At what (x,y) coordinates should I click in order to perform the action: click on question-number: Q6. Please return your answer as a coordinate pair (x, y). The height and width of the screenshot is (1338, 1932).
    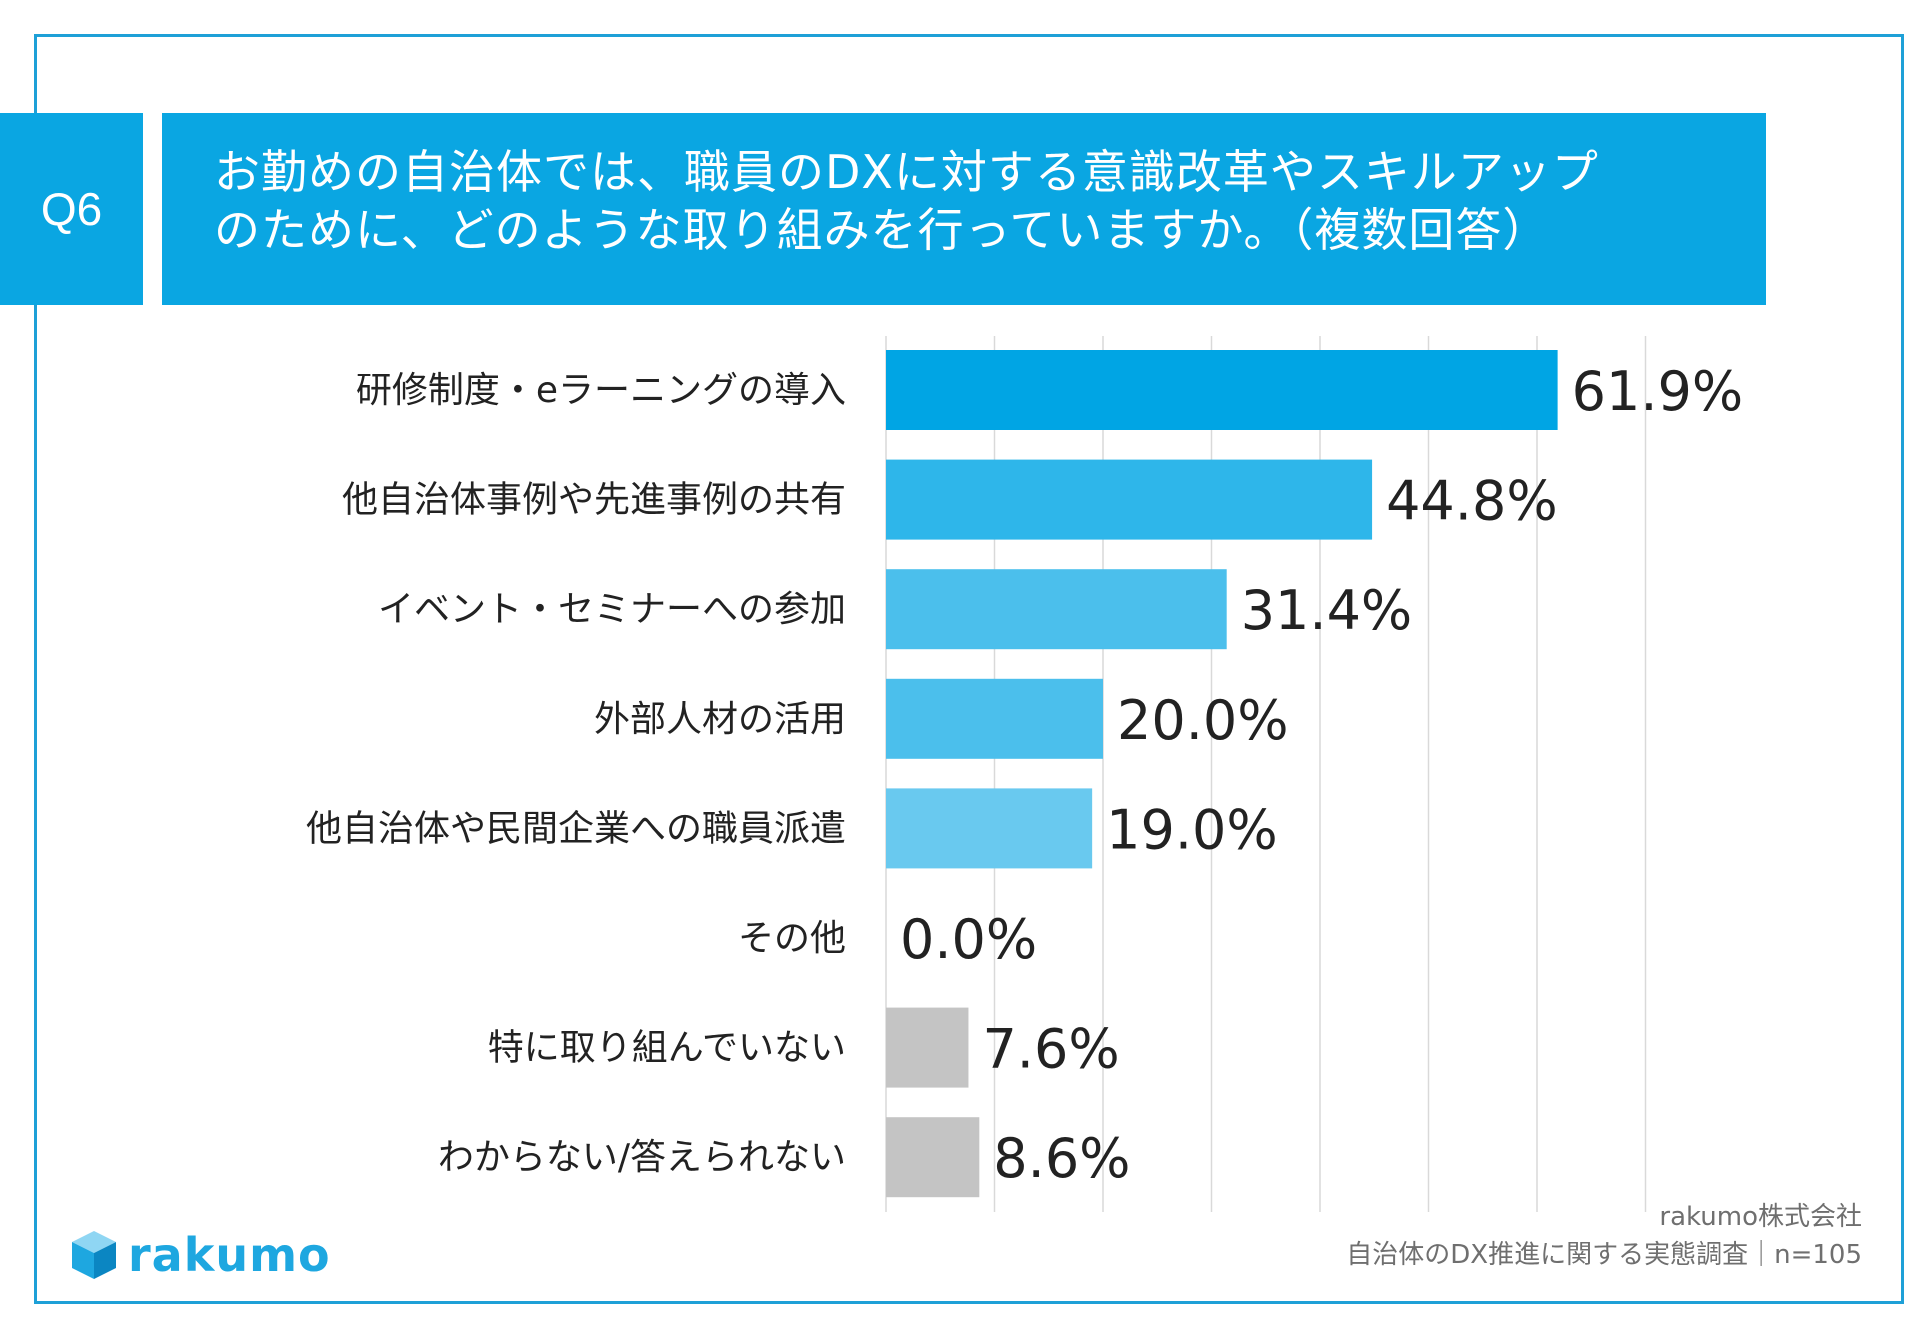
    Looking at the image, I should click on (71, 209).